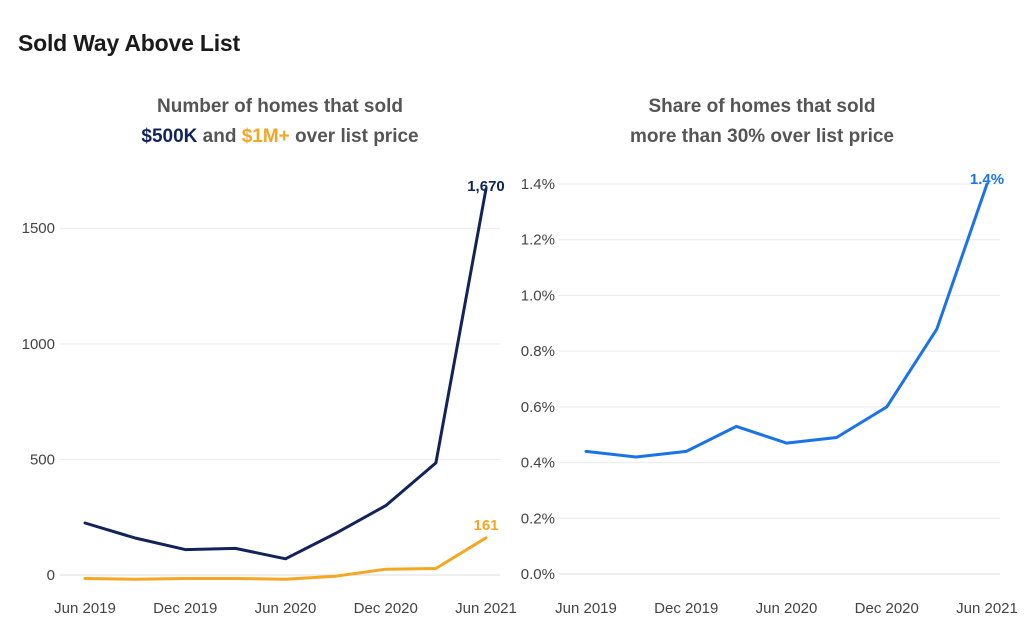 The image size is (1024, 640). I want to click on end-value-label: 161, so click(485, 525).